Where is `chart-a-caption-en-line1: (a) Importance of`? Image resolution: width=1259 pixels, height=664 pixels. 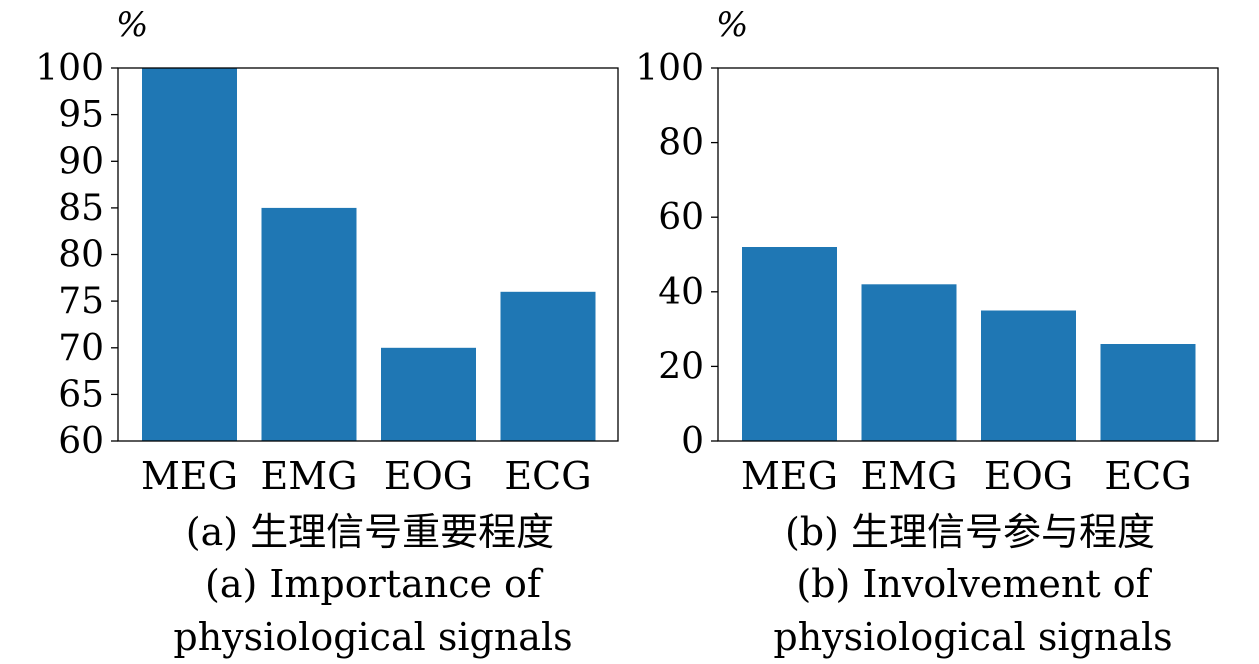 chart-a-caption-en-line1: (a) Importance of is located at coordinates (374, 584).